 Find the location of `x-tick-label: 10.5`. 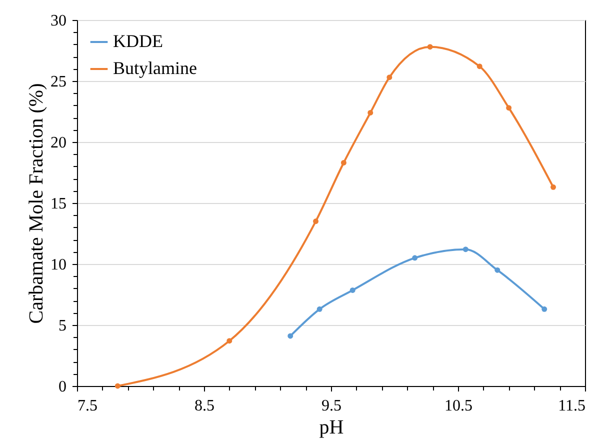

x-tick-label: 10.5 is located at coordinates (458, 406).